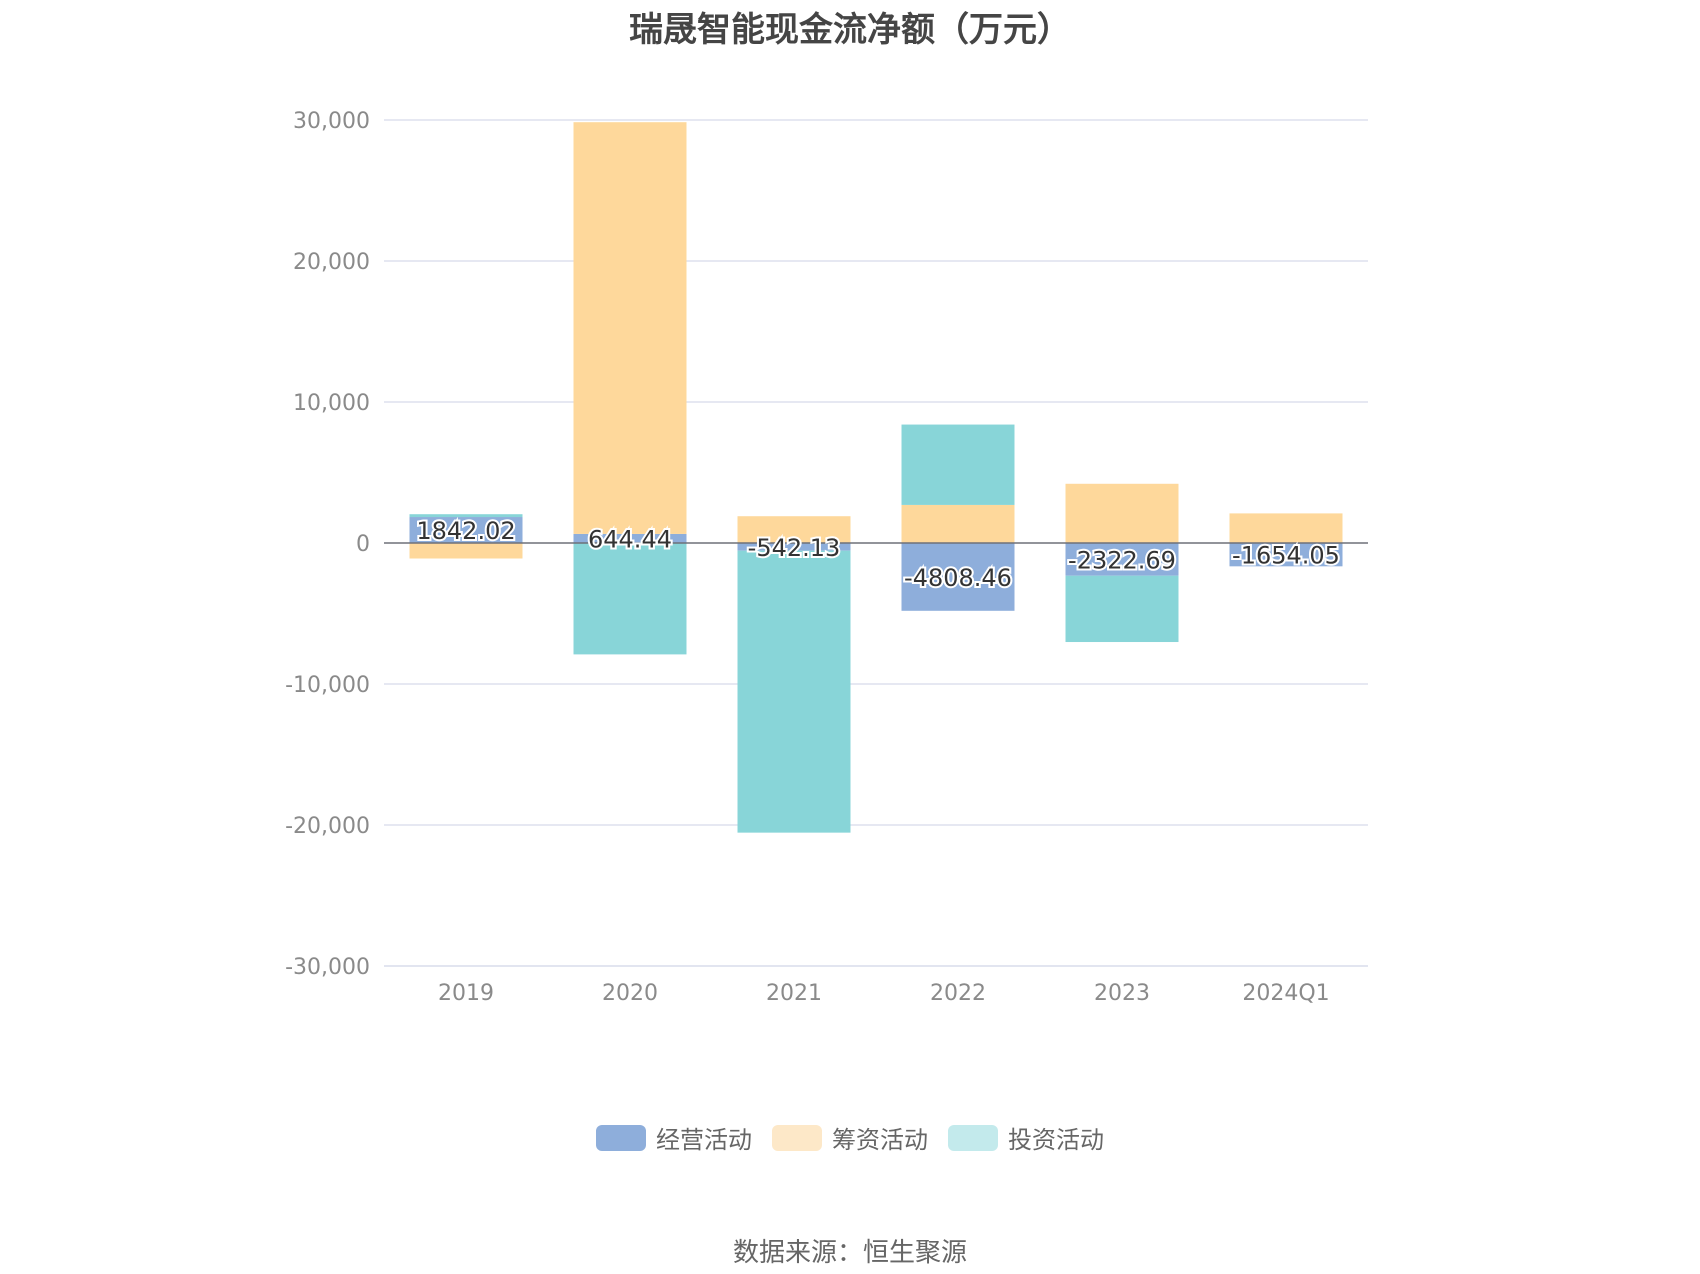  What do you see at coordinates (850, 30) in the screenshot?
I see `chart-title: 瑞晟智能现金流净额（万元）` at bounding box center [850, 30].